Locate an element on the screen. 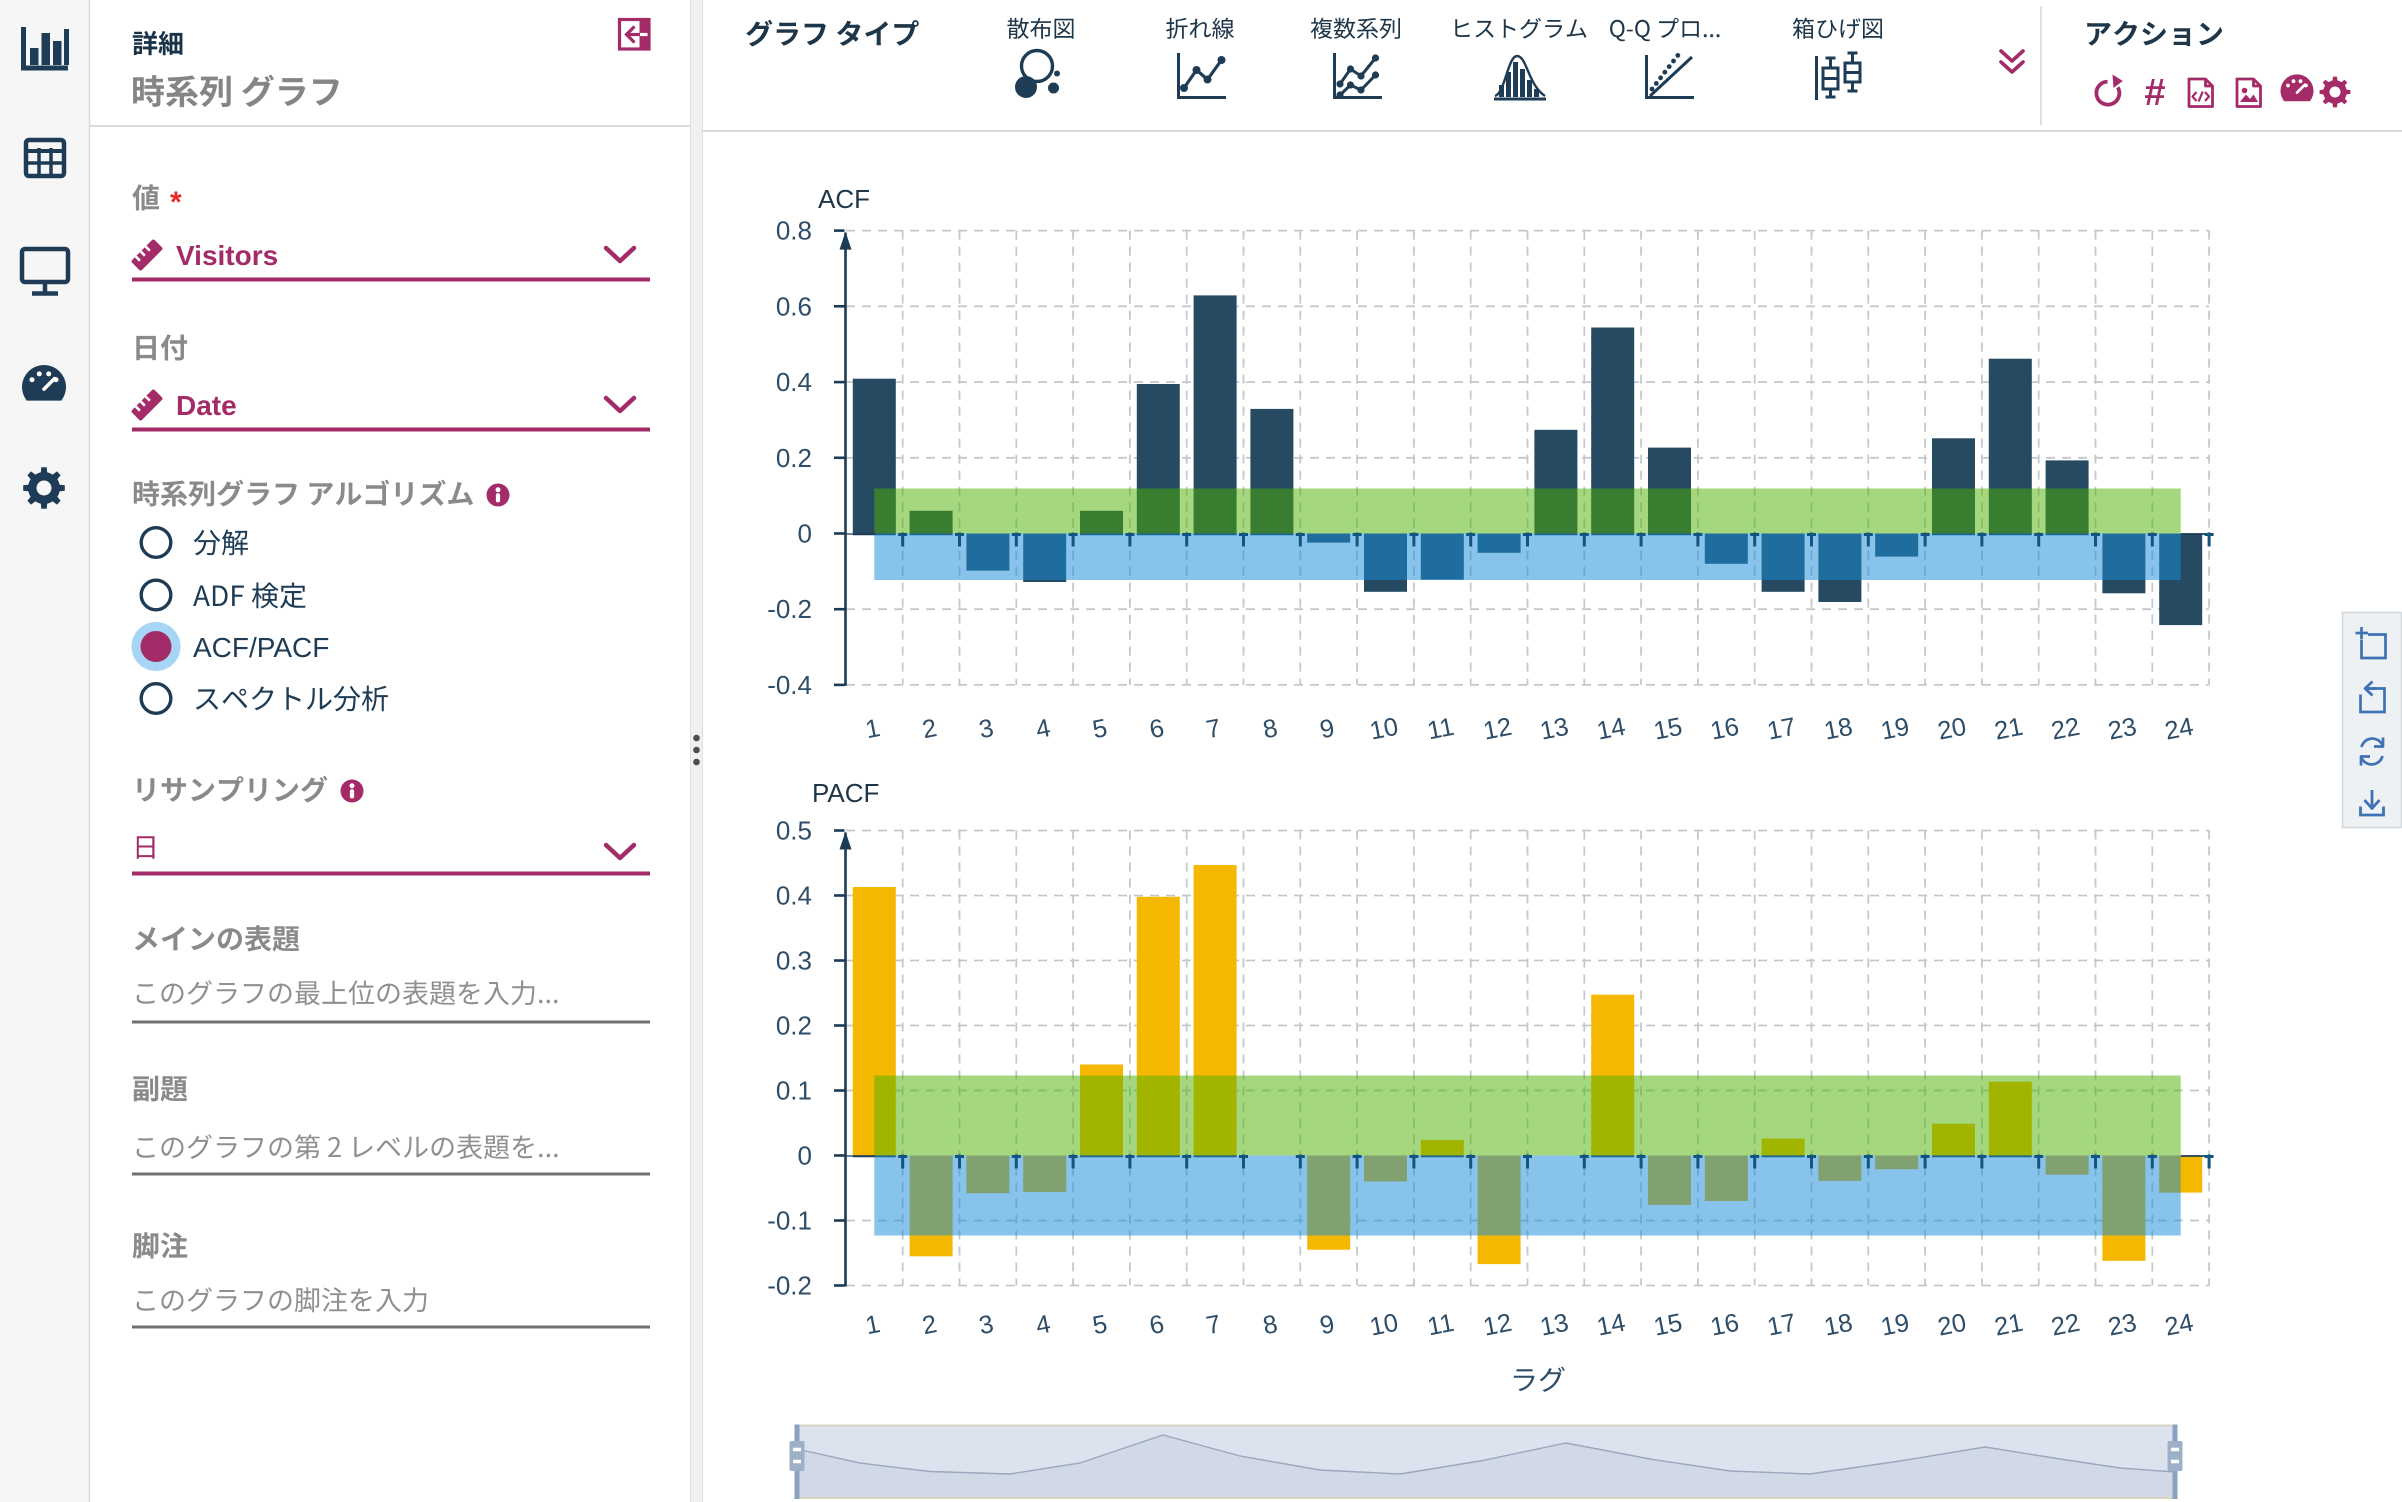  svg-text: 0.8 is located at coordinates (794, 231).